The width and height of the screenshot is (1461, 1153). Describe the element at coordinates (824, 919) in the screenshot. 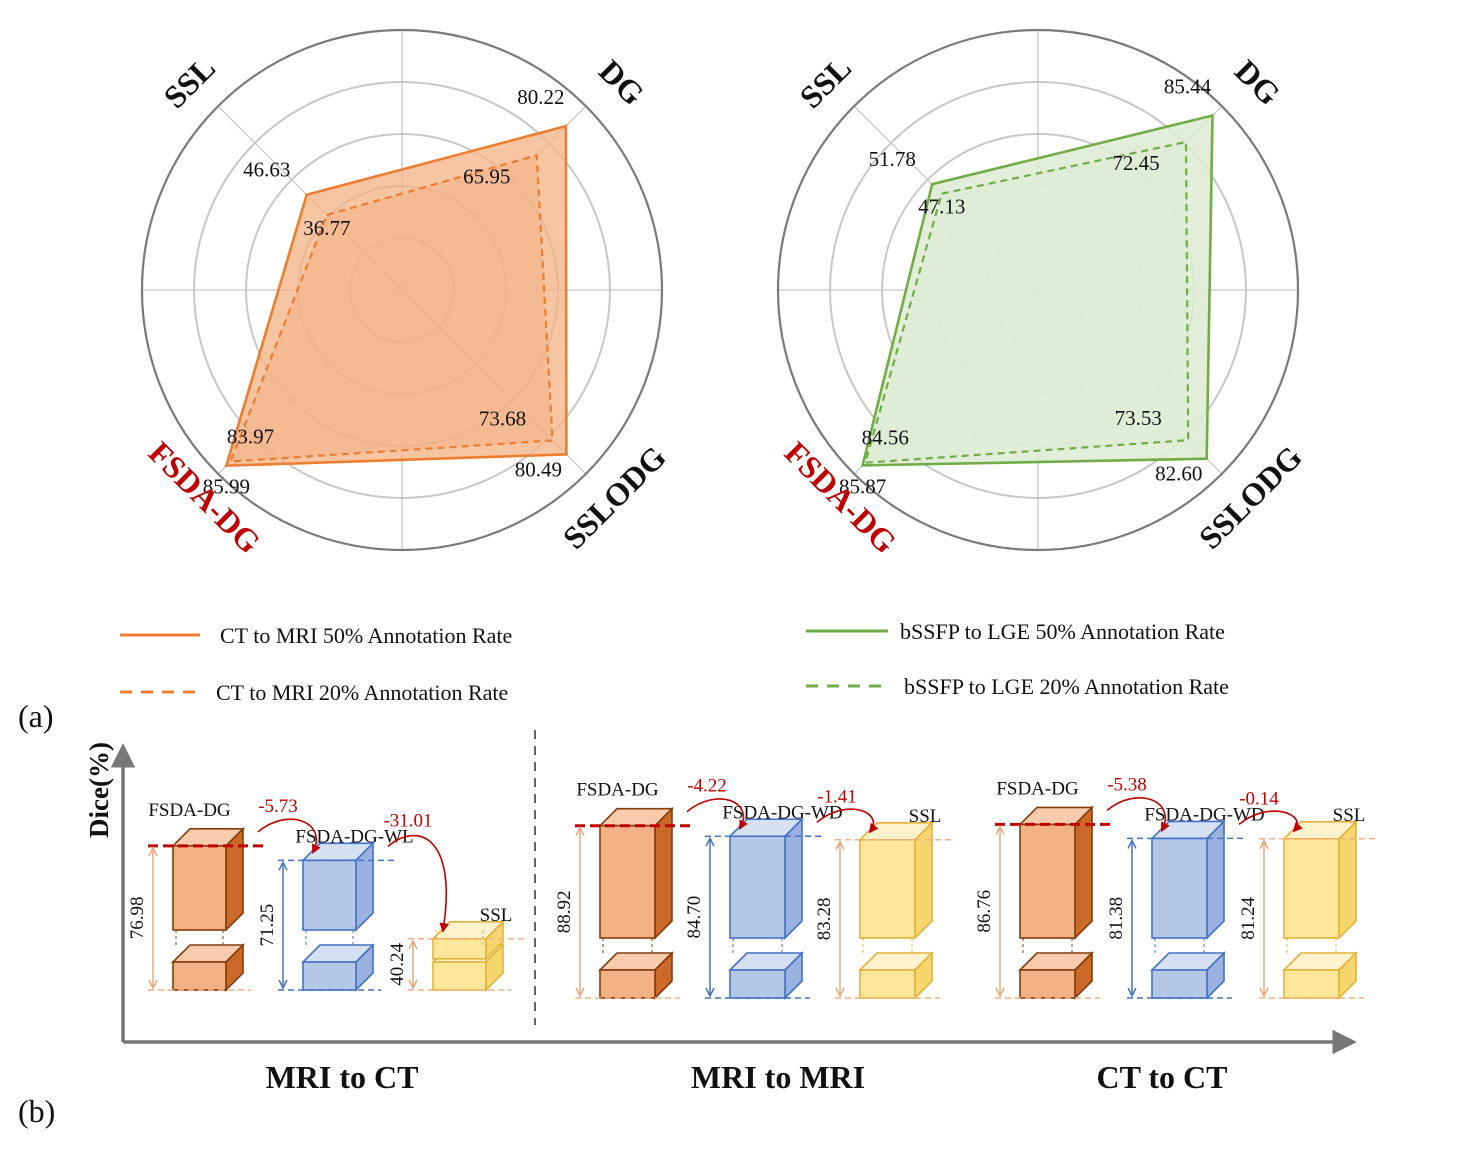

I see `bar-value-label: 83.28` at that location.